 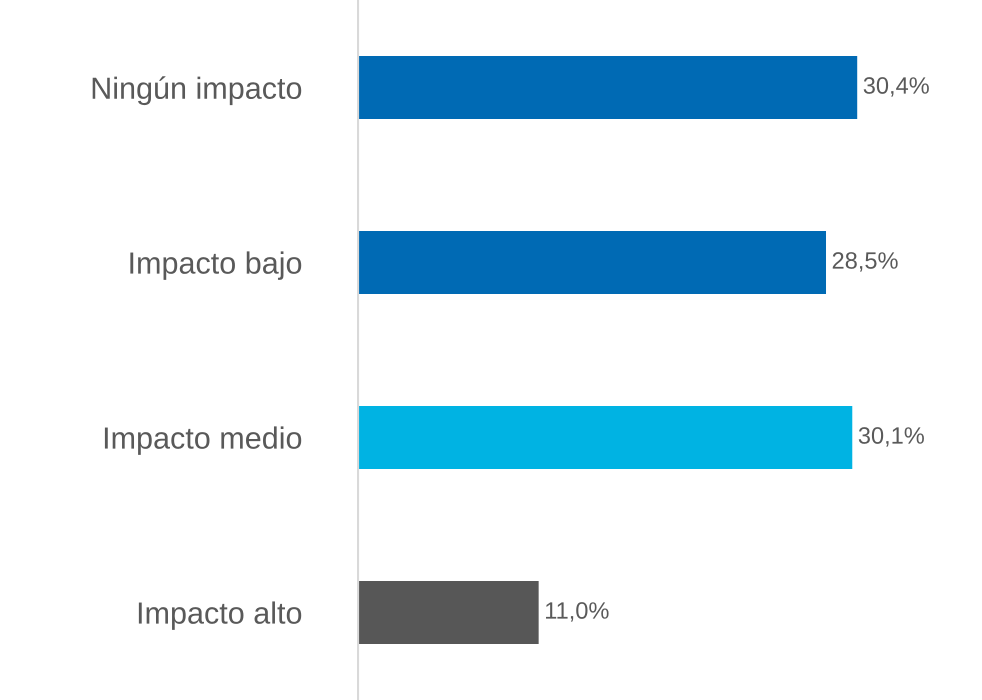 I want to click on data-label: 11,0%, so click(x=577, y=612).